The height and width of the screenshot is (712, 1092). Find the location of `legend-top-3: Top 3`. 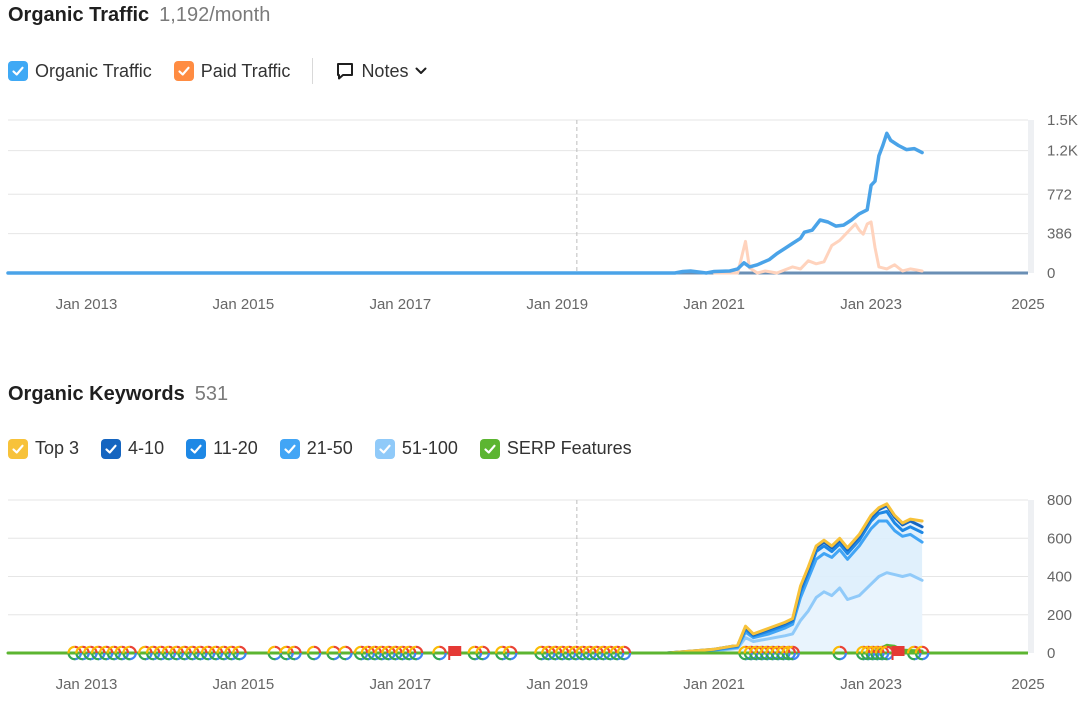

legend-top-3: Top 3 is located at coordinates (43, 448).